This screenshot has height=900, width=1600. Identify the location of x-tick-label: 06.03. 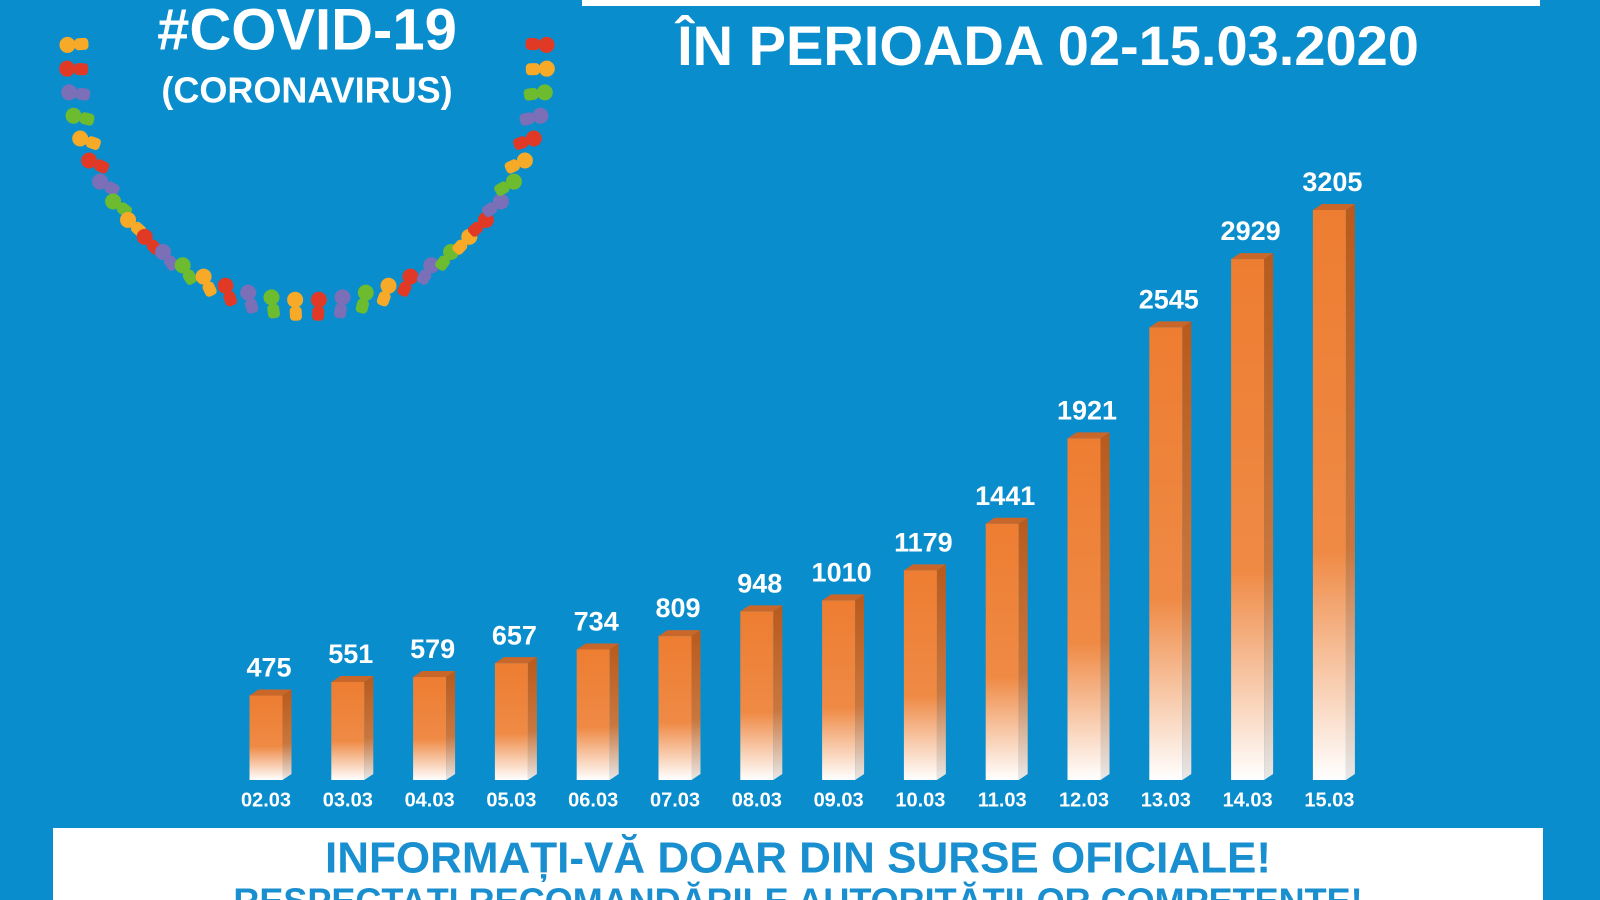
(593, 800).